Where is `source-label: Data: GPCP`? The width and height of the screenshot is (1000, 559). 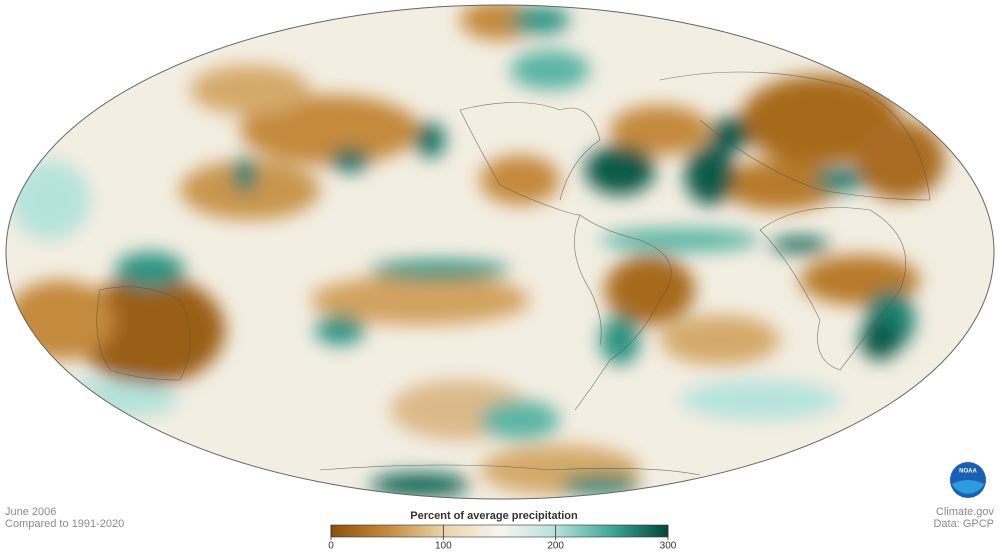
source-label: Data: GPCP is located at coordinates (963, 524).